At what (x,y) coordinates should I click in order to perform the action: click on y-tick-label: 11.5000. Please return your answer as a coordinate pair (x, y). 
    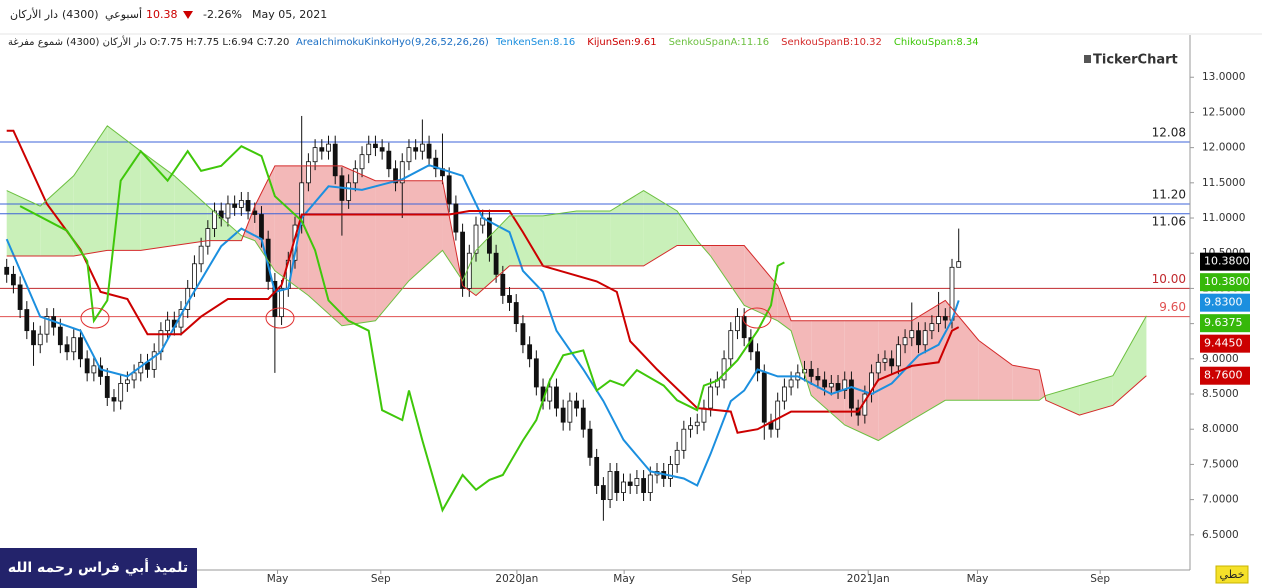
    Looking at the image, I should click on (1223, 183).